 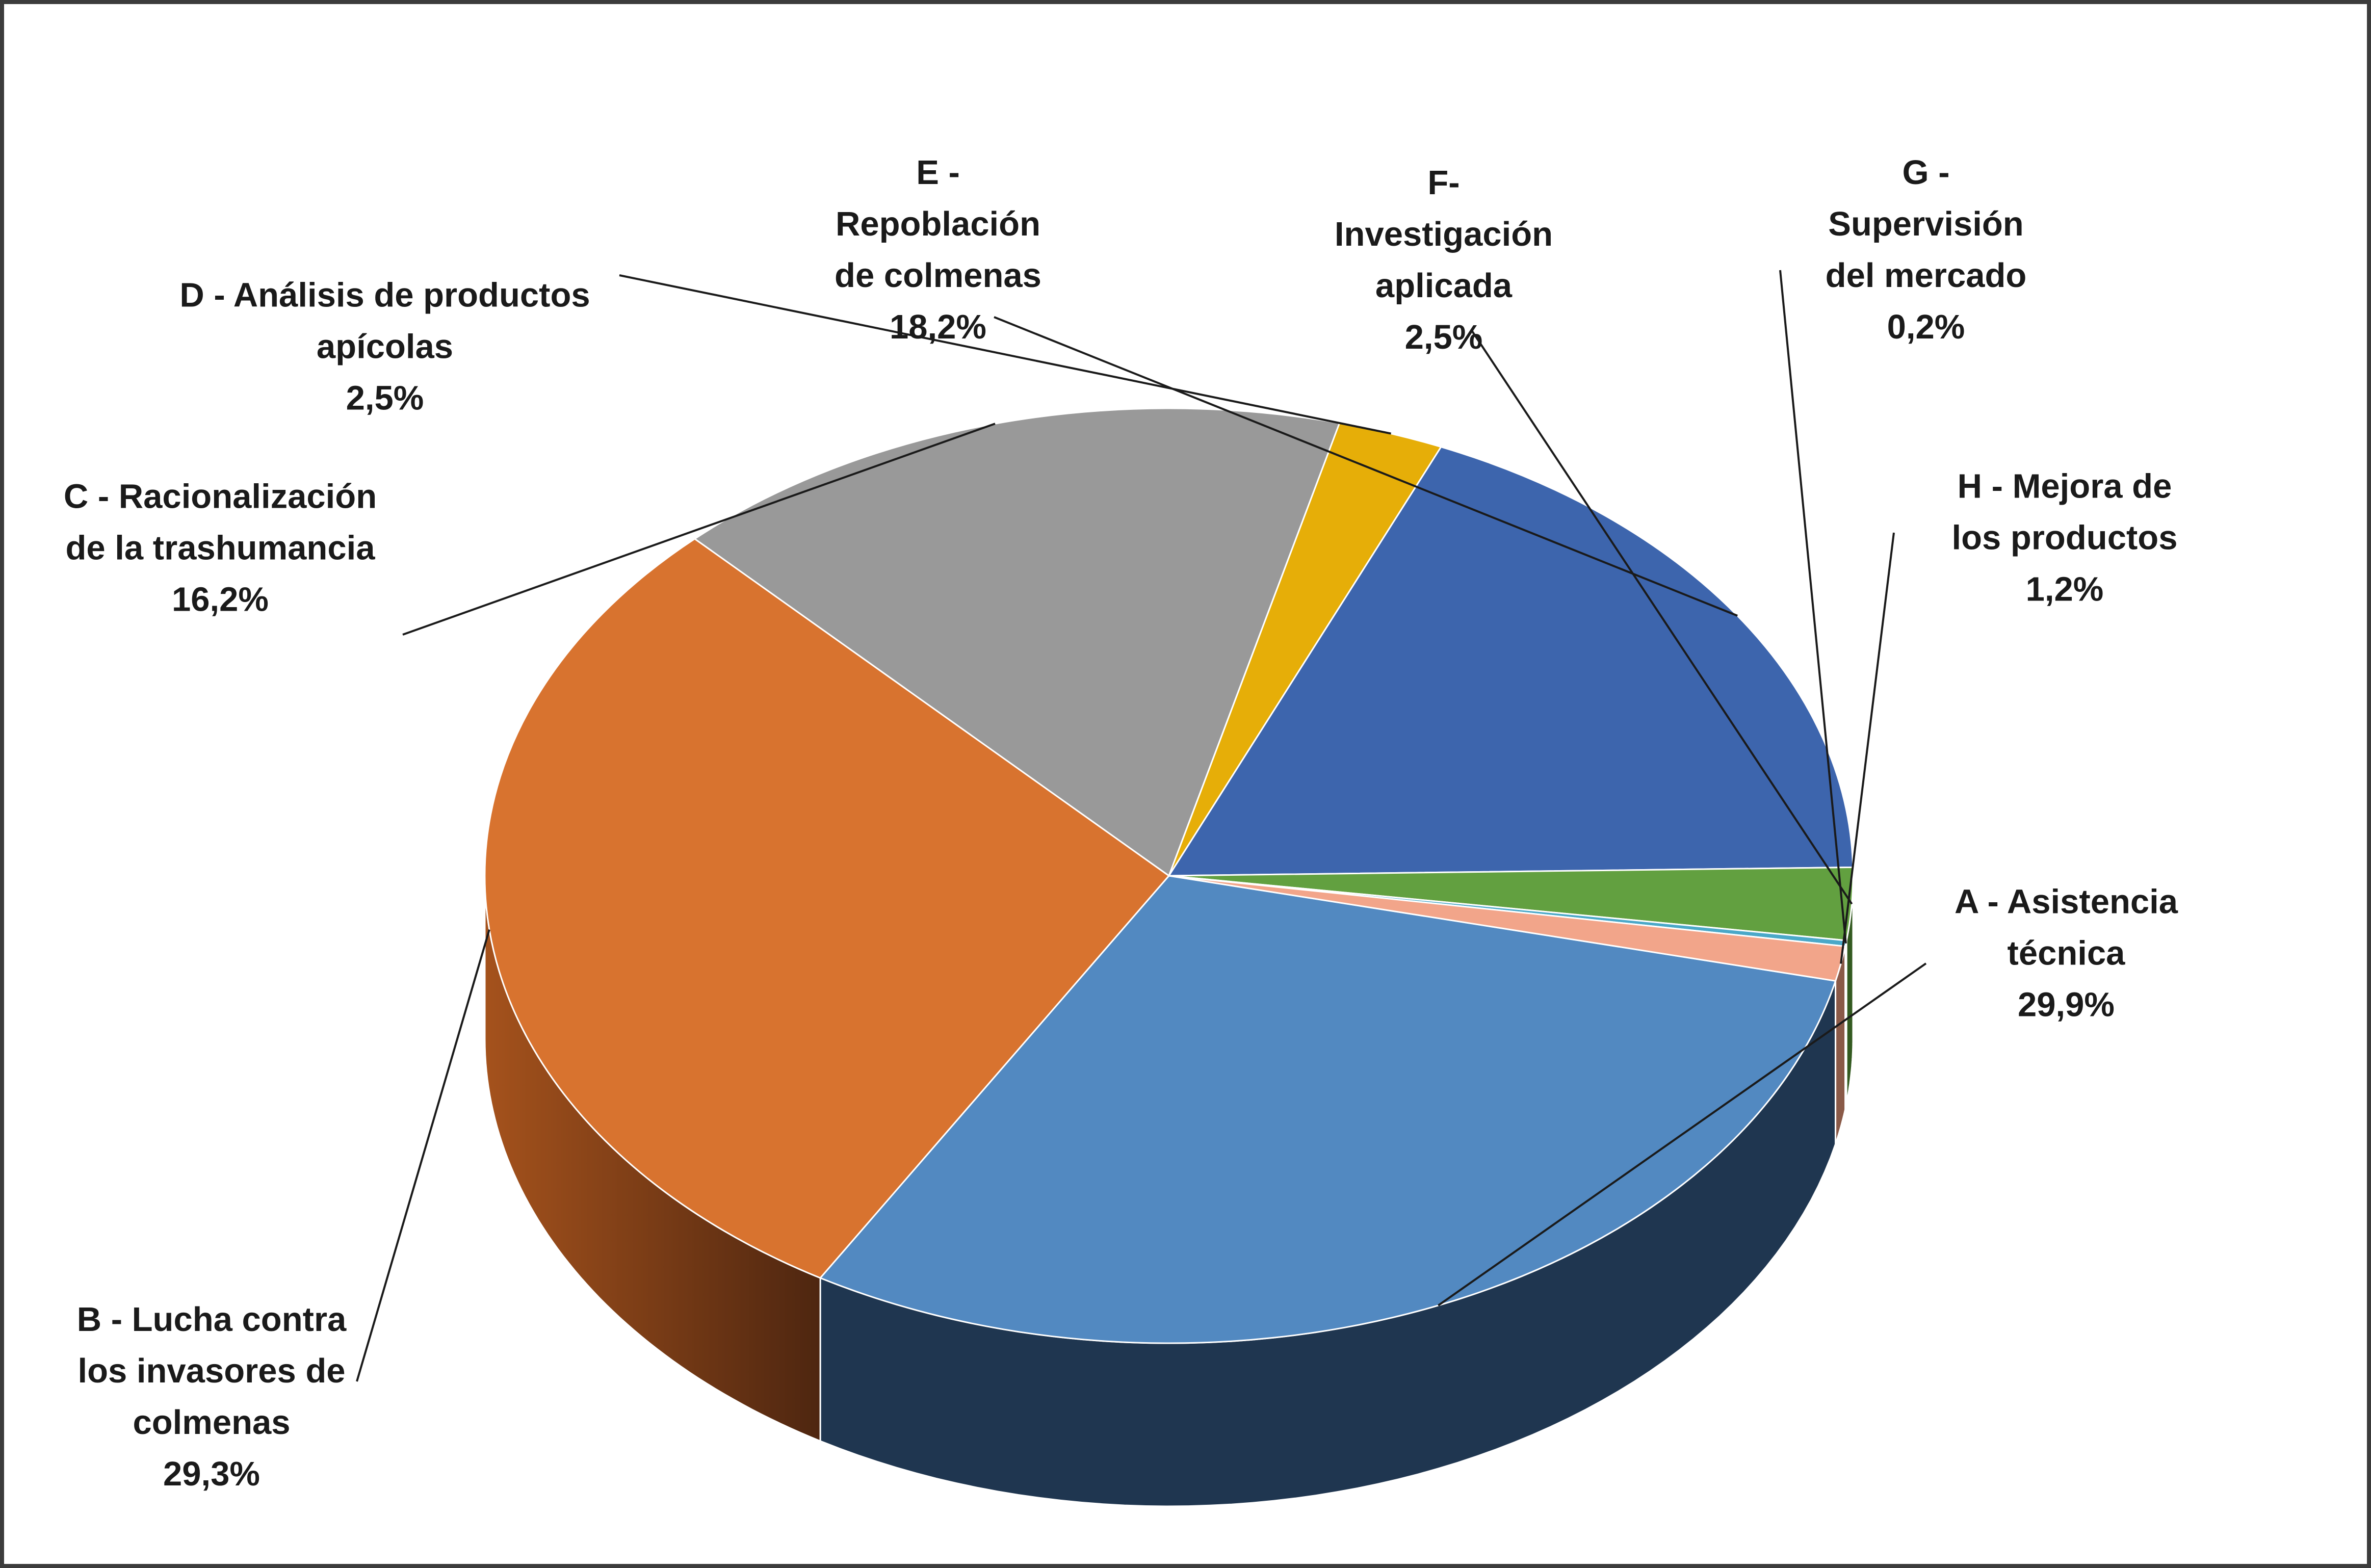 I want to click on data-label-line: Investigación, so click(x=1443, y=234).